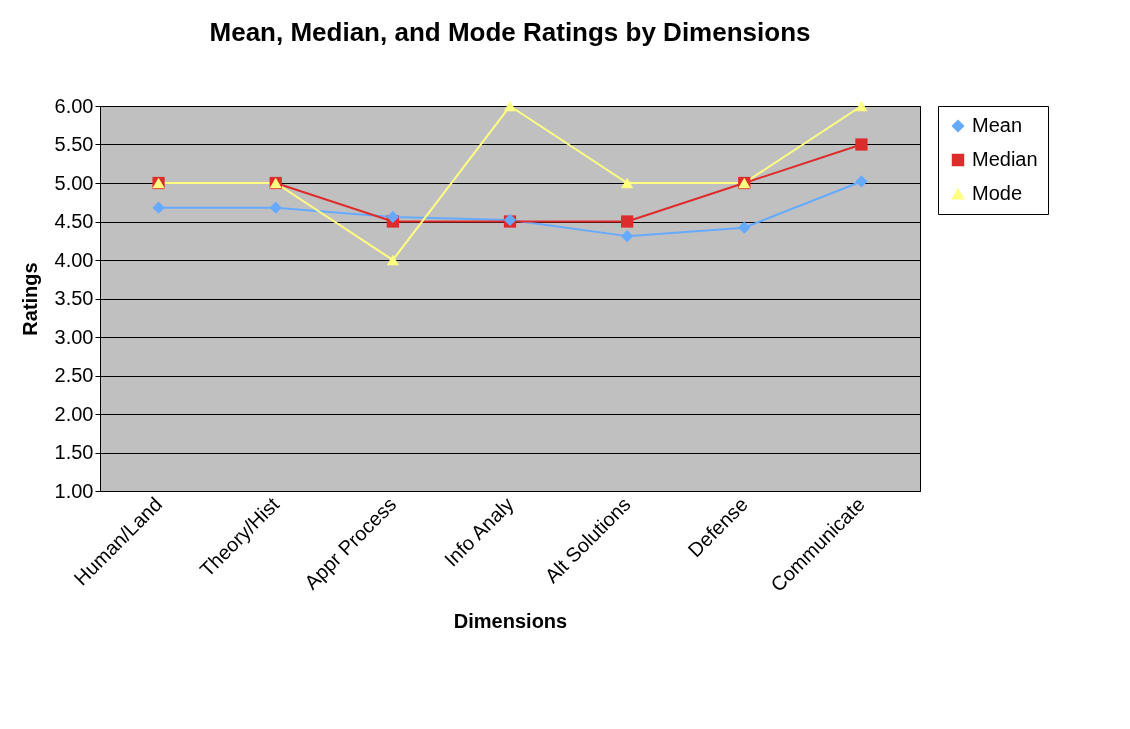  What do you see at coordinates (1005, 159) in the screenshot?
I see `legend-label: Median` at bounding box center [1005, 159].